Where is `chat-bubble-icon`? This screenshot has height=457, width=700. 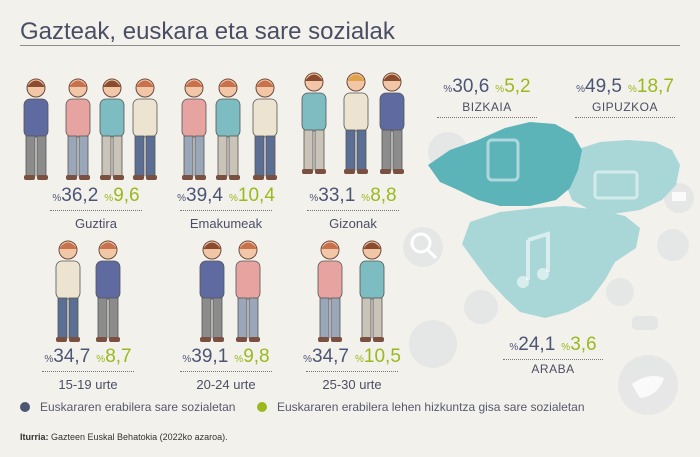
chat-bubble-icon is located at coordinates (645, 323).